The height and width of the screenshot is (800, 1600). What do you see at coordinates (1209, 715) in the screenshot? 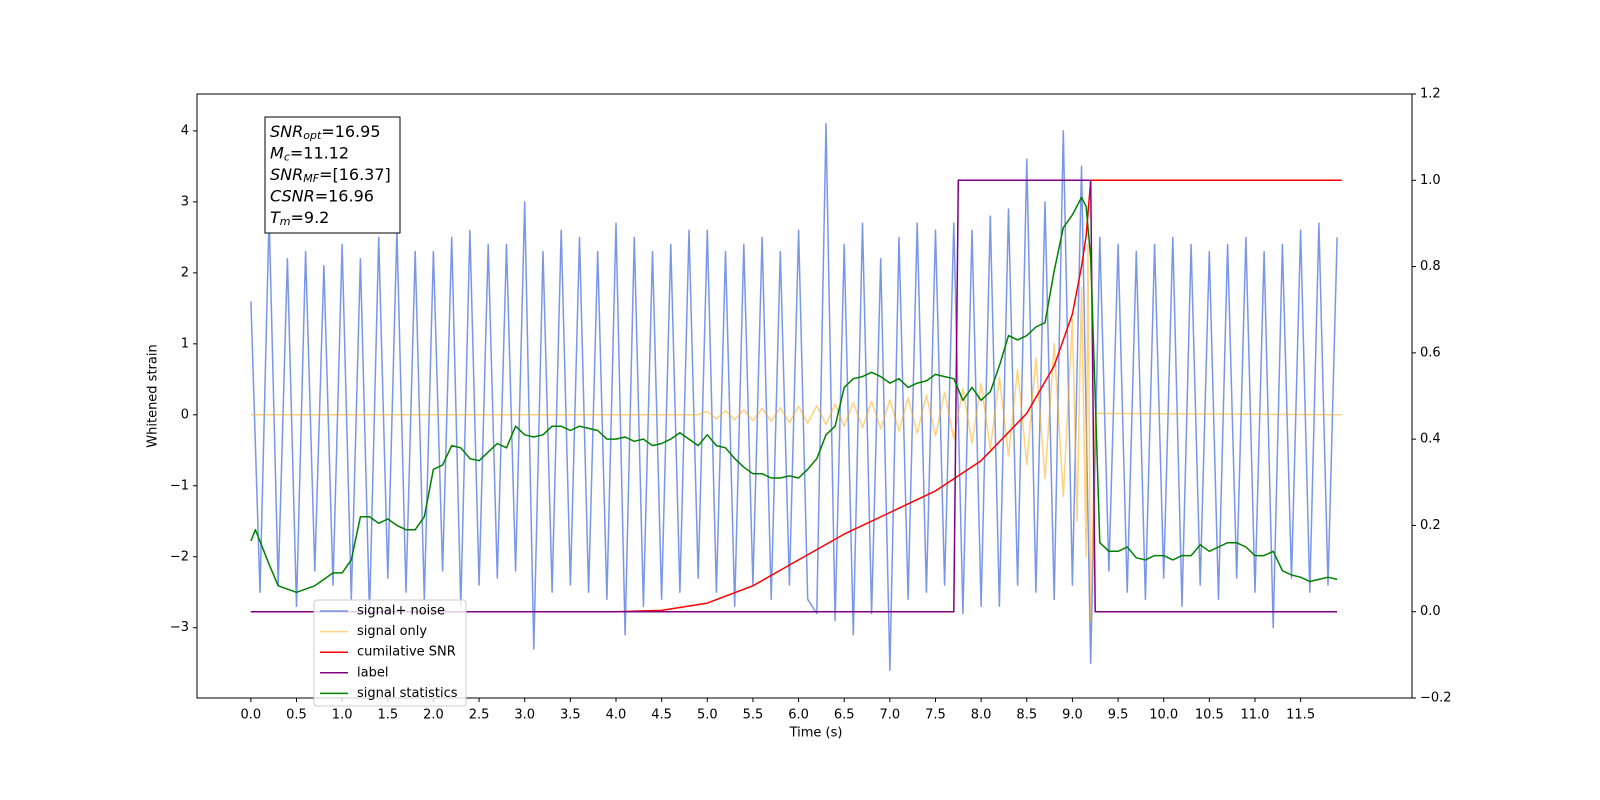
I see `x-tick-label: 10.5` at bounding box center [1209, 715].